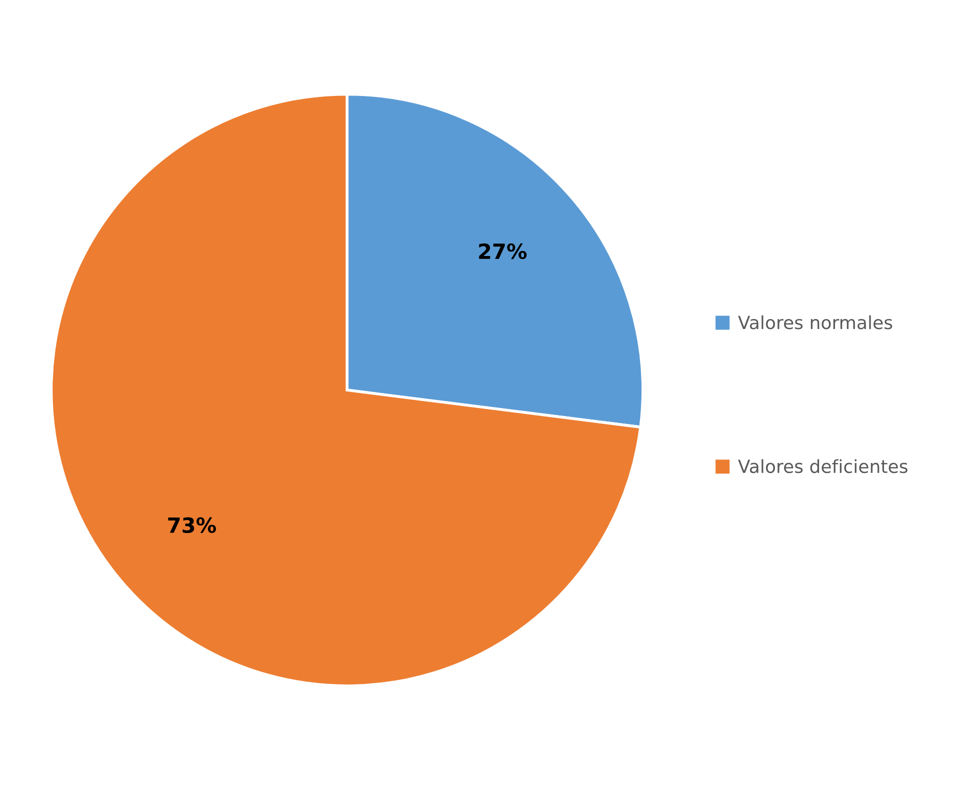 This screenshot has width=979, height=792. What do you see at coordinates (815, 322) in the screenshot?
I see `legend-label: Valores normales` at bounding box center [815, 322].